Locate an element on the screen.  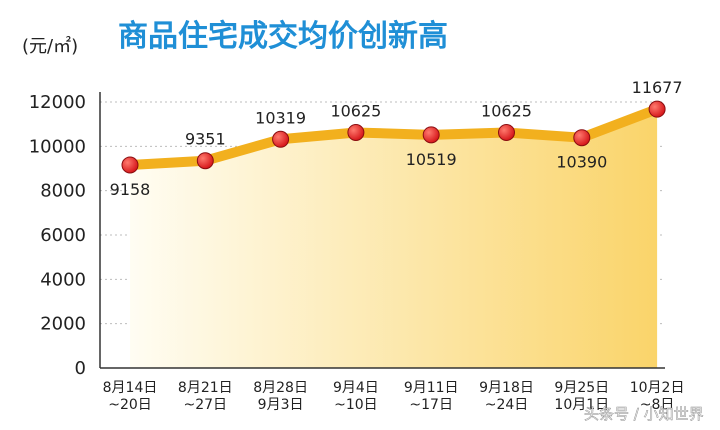
y-tick-label: 6000 is located at coordinates (63, 235).